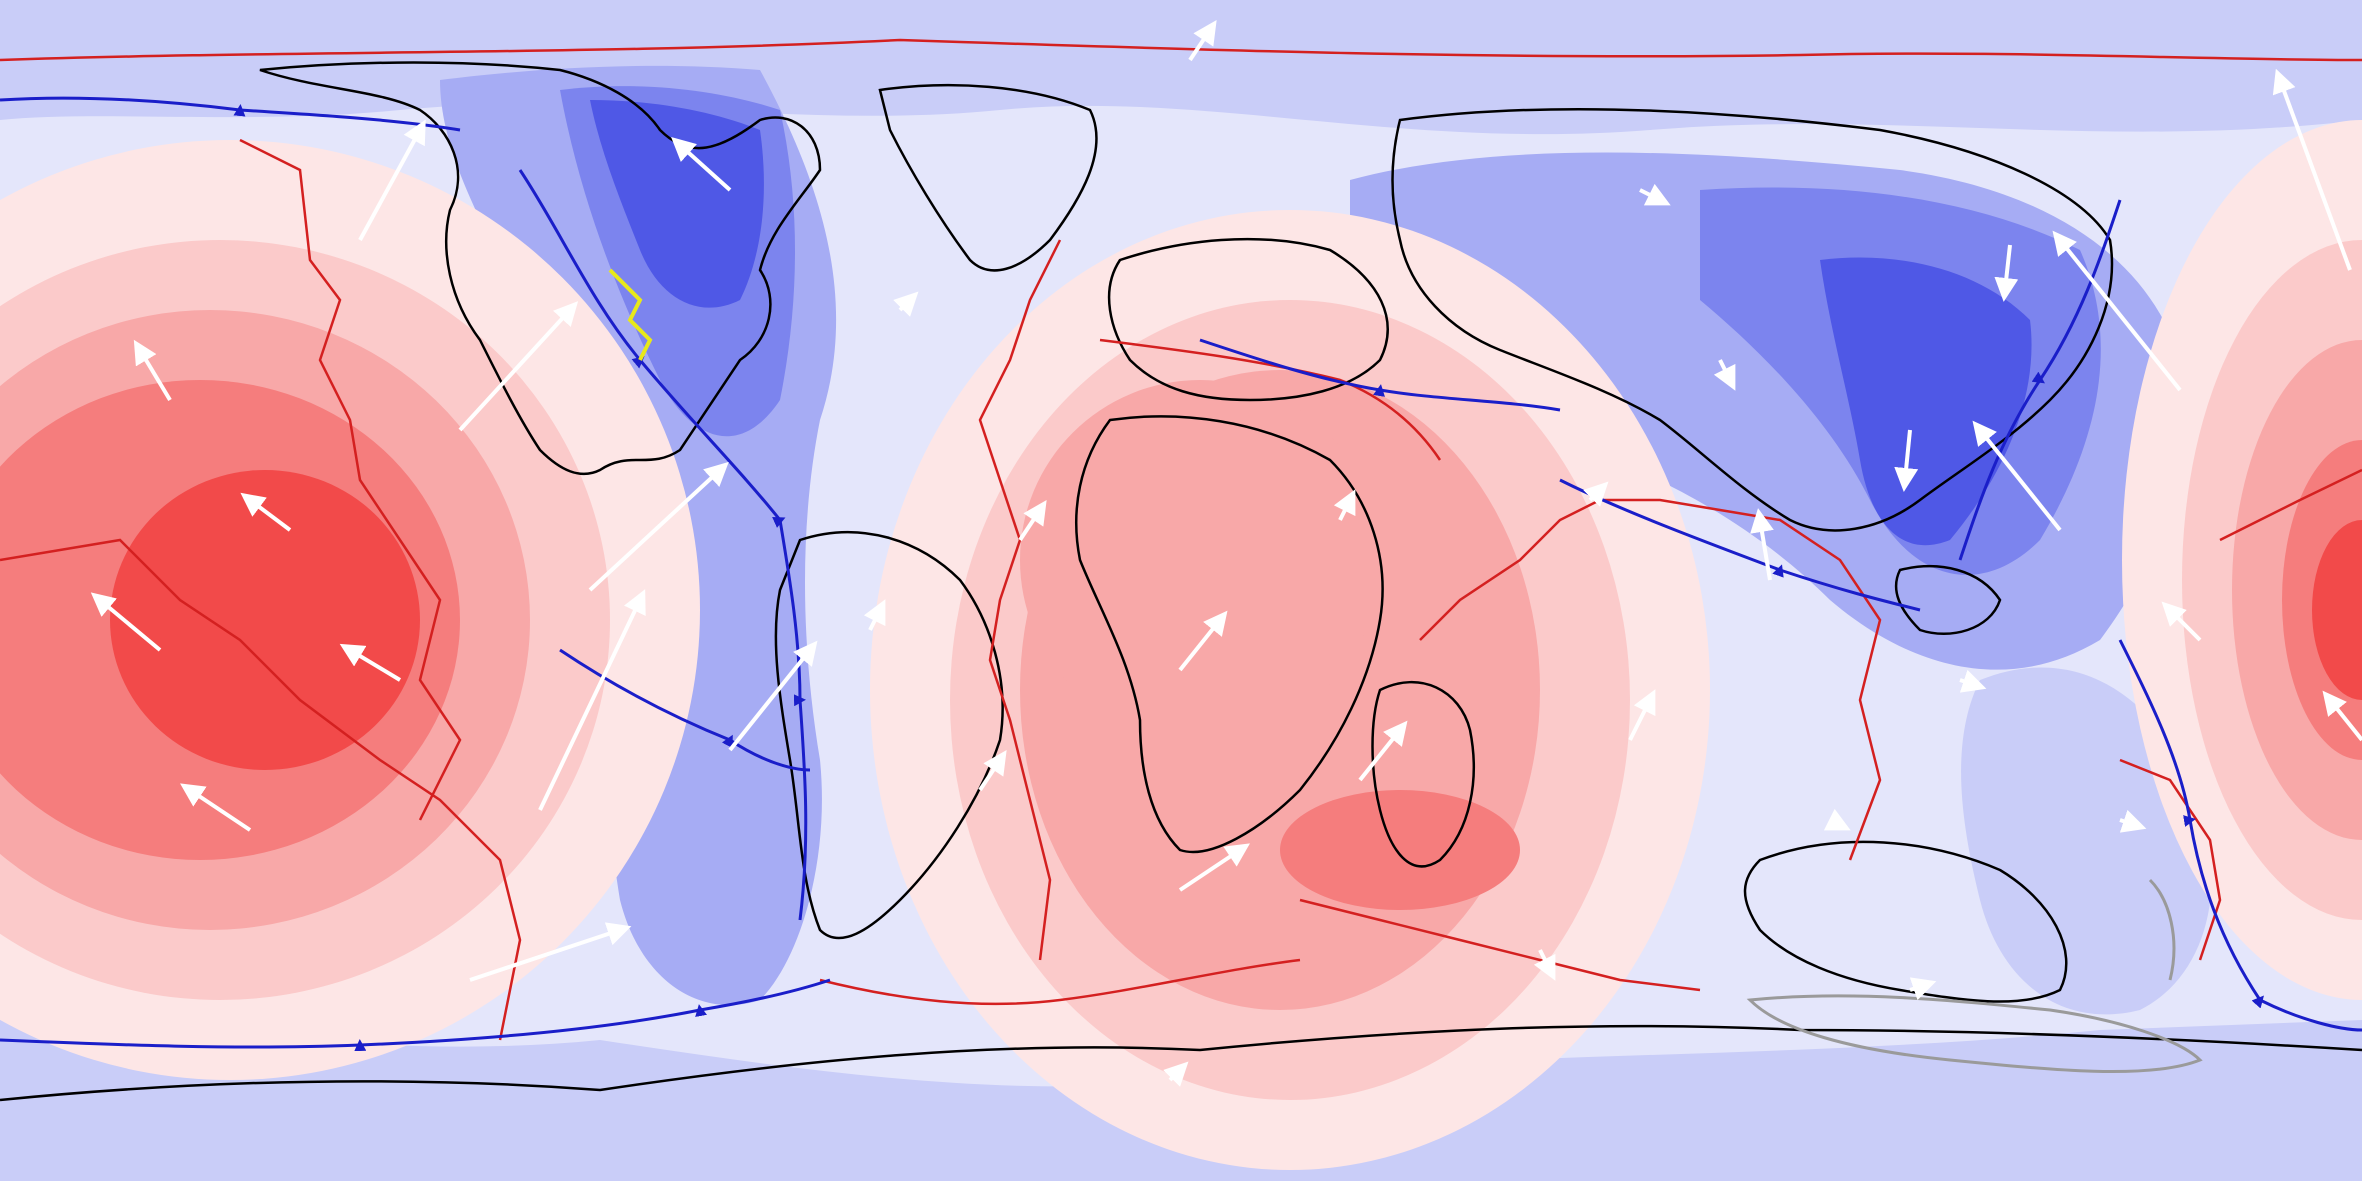  Describe the element at coordinates (1020, 600) in the screenshot. I see `plate-boundary-atlantic` at that location.